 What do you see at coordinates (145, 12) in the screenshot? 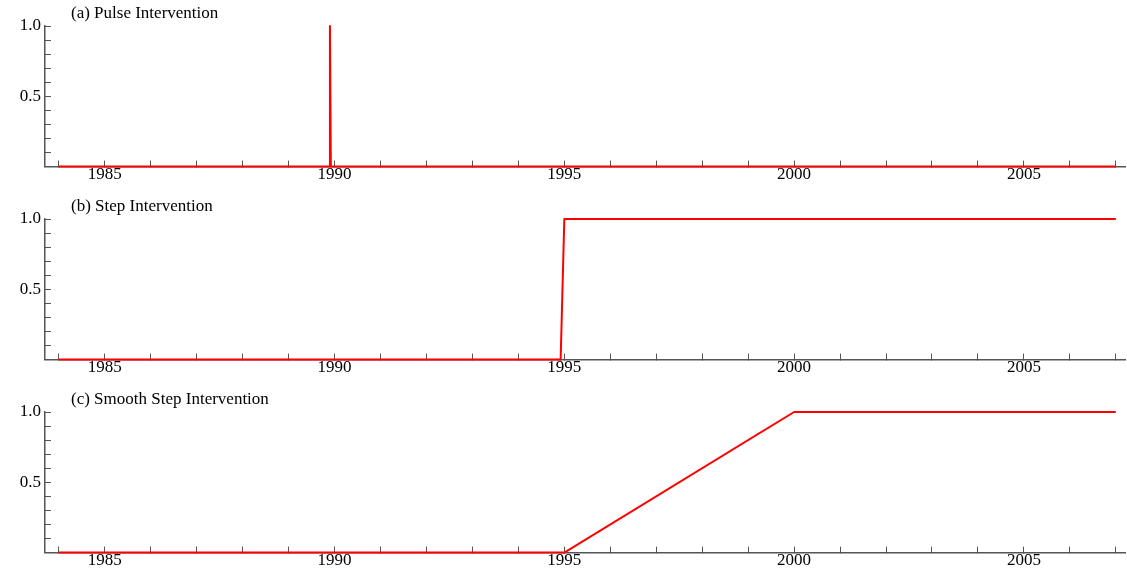
I see `chart-title: (a) Pulse Intervention` at bounding box center [145, 12].